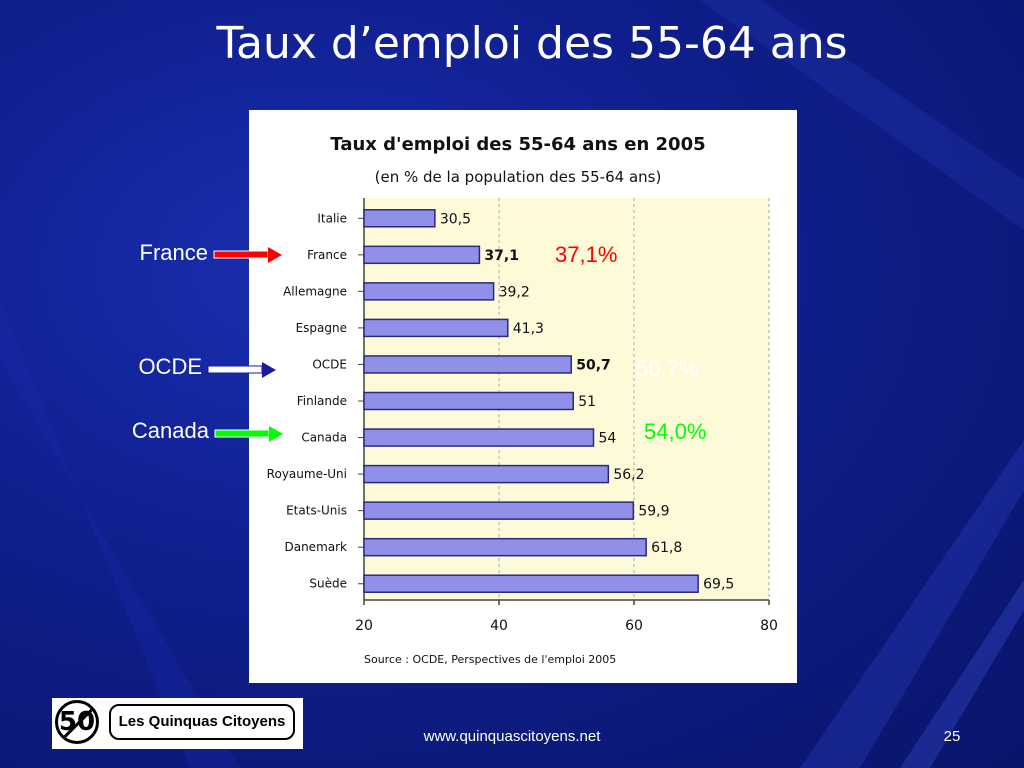 The image size is (1024, 768). Describe the element at coordinates (170, 366) in the screenshot. I see `callout-label-ocde: OCDE` at that location.